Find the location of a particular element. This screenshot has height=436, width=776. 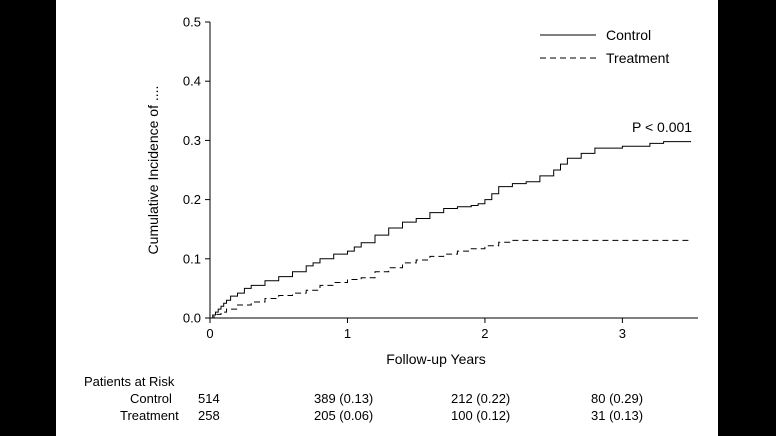

legend-label-control: Control is located at coordinates (628, 35).